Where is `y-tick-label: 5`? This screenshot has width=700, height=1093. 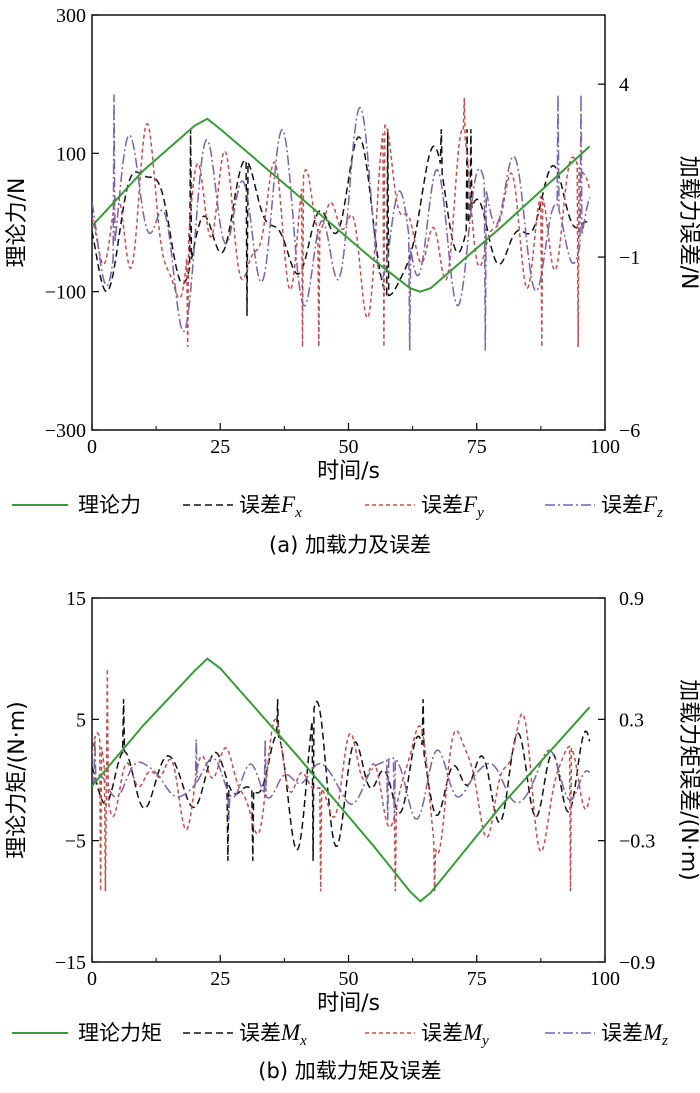
y-tick-label: 5 is located at coordinates (81, 720).